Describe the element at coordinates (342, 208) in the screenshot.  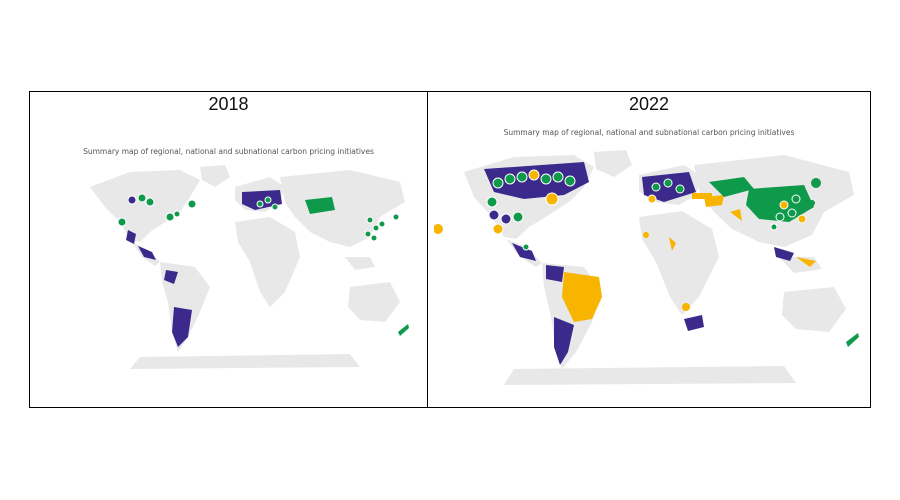
I see `asia` at that location.